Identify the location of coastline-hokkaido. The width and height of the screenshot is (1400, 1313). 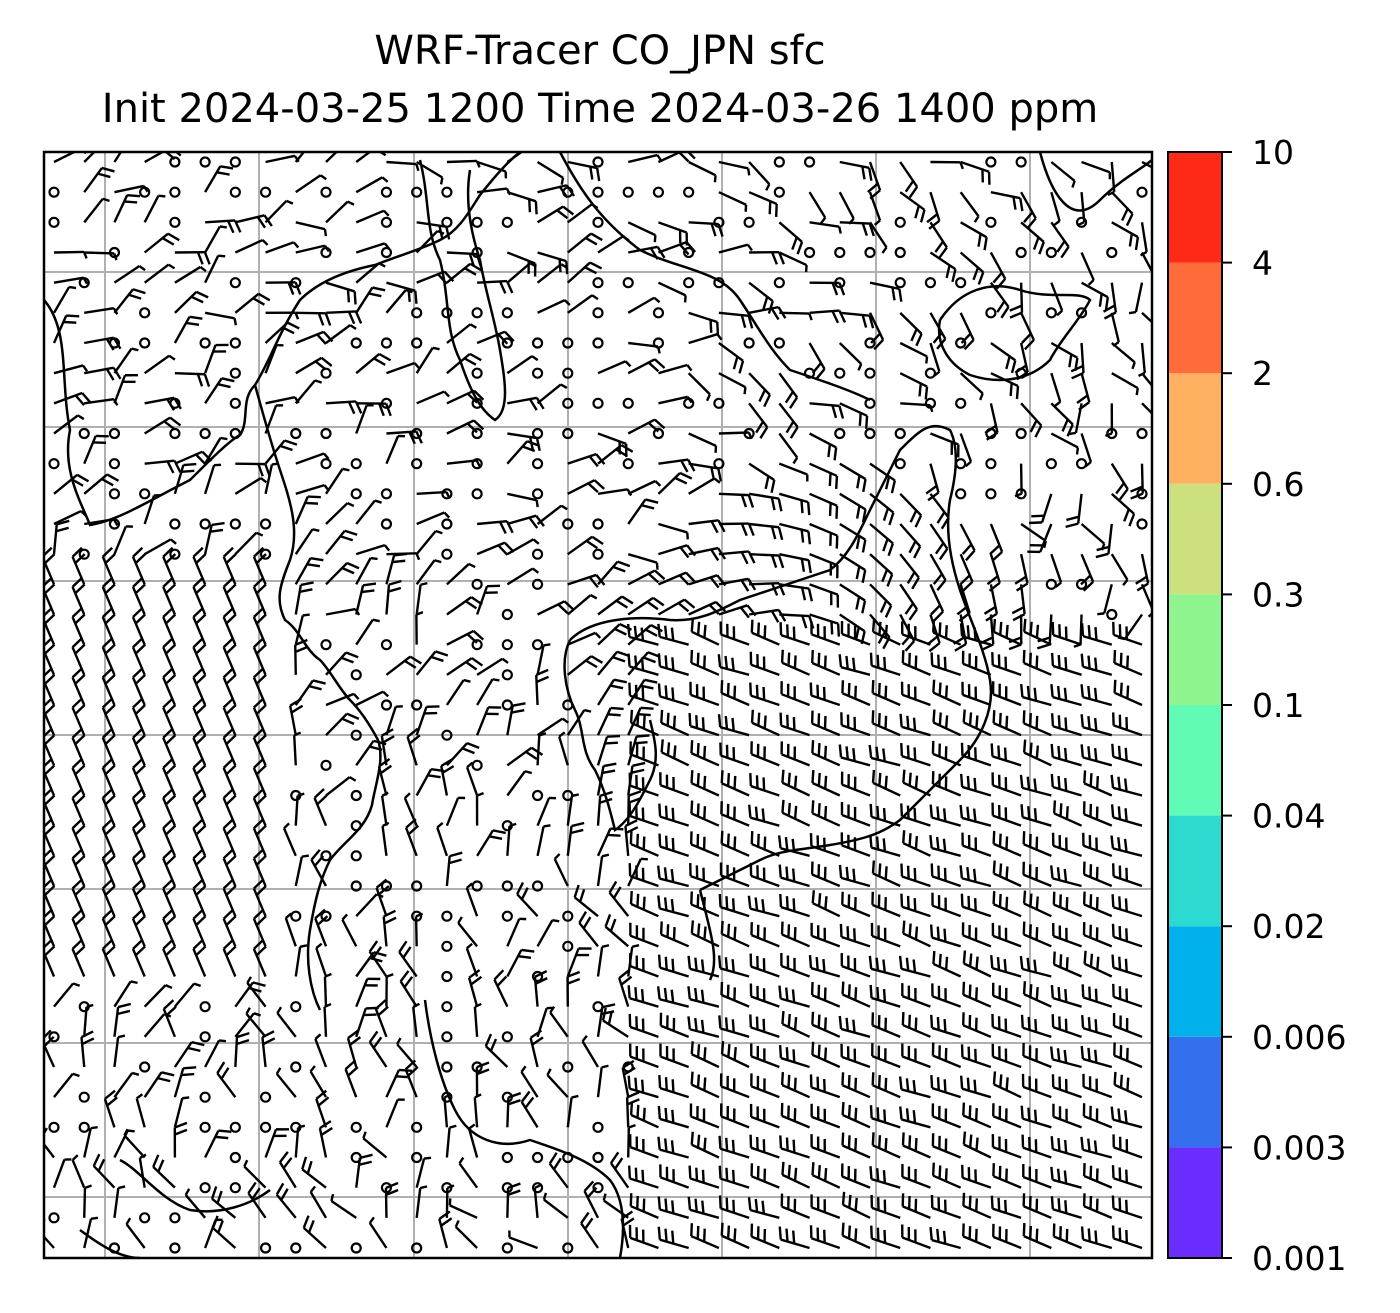
(1014, 333).